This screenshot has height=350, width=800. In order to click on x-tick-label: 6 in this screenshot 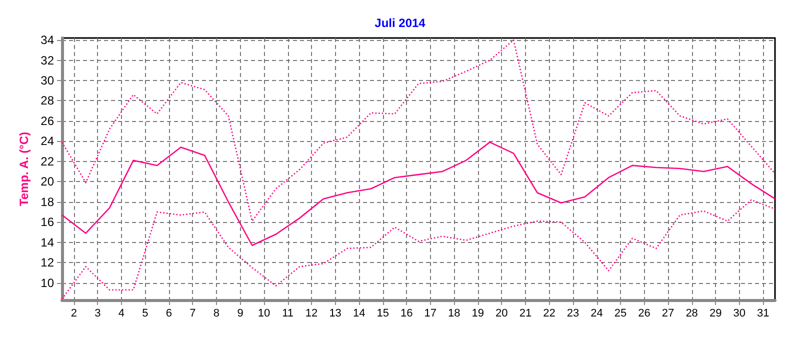, I will do `click(169, 314)`.